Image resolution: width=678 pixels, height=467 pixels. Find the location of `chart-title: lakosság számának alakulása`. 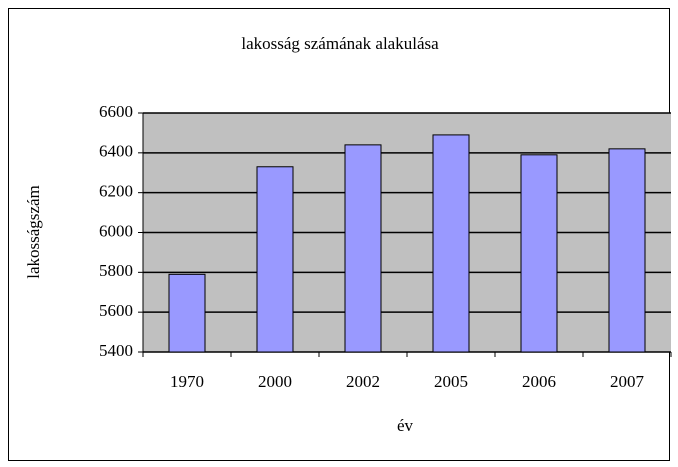

chart-title: lakosság számának alakulása is located at coordinates (340, 43).